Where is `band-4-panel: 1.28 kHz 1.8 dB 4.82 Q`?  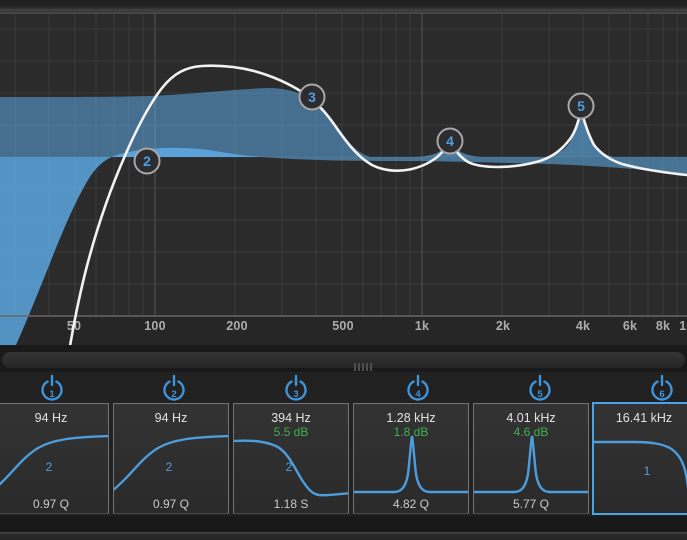 band-4-panel: 1.28 kHz 1.8 dB 4.82 Q is located at coordinates (411, 458).